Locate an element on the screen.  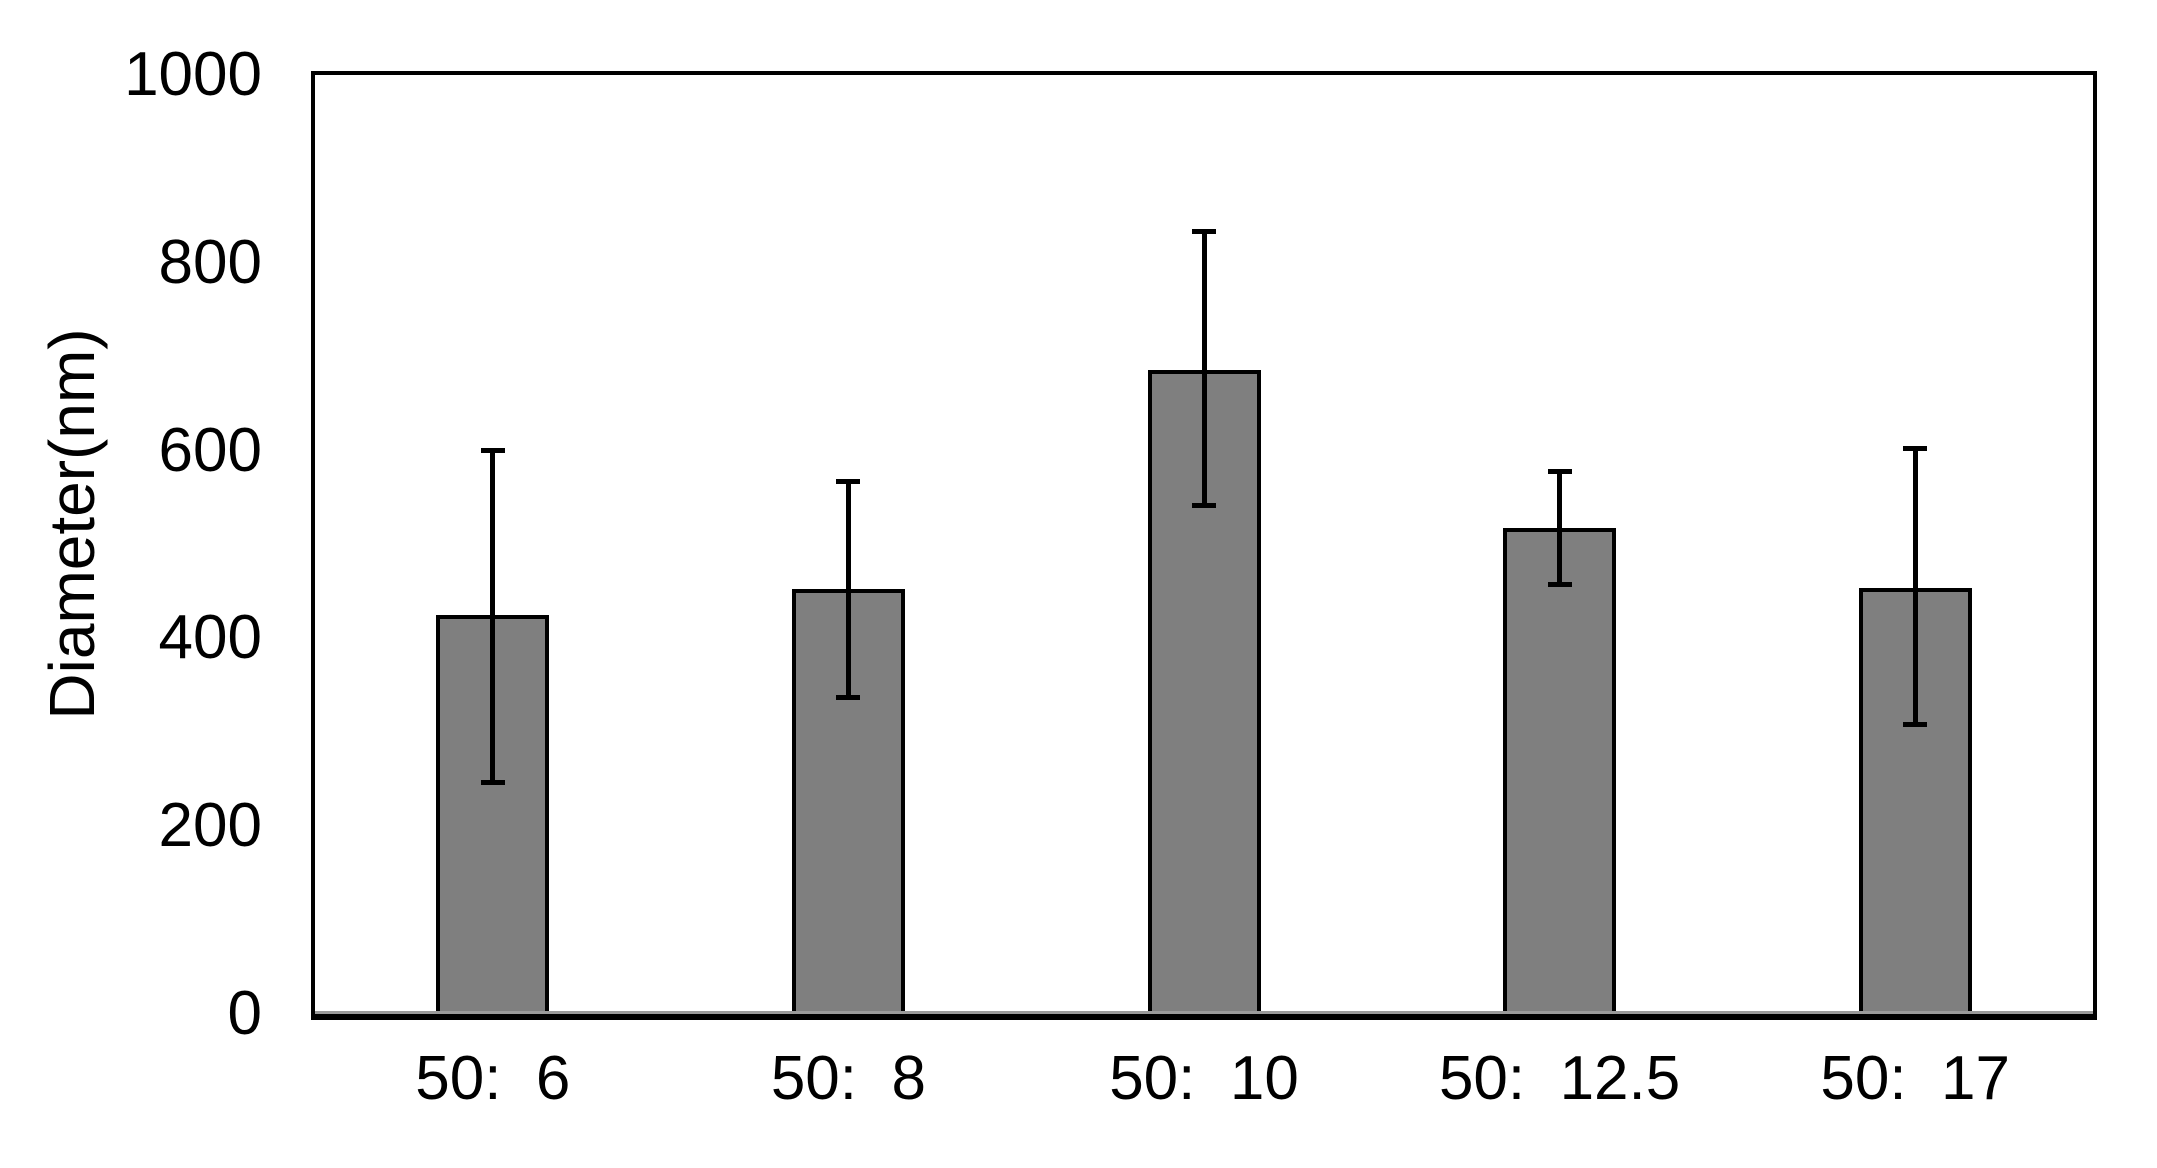
y-tick-label: 400 is located at coordinates (210, 638).